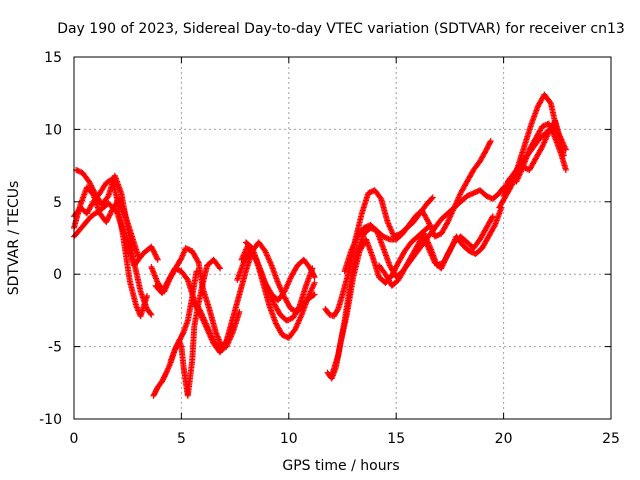 This screenshot has width=640, height=480. Describe the element at coordinates (57, 275) in the screenshot. I see `y-tick-label: 0` at that location.